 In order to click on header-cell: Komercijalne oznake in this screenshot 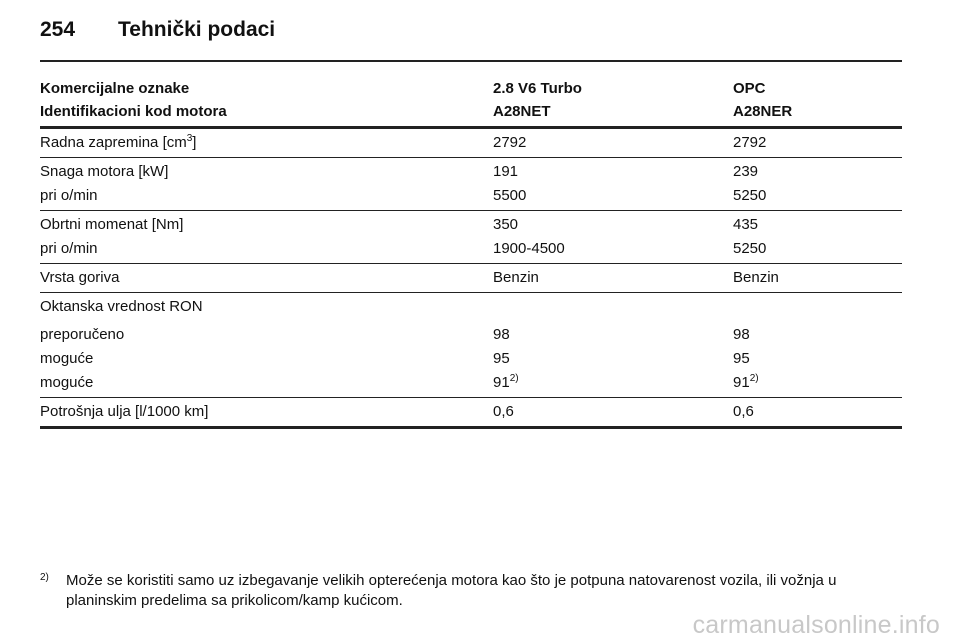, I will do `click(115, 88)`.